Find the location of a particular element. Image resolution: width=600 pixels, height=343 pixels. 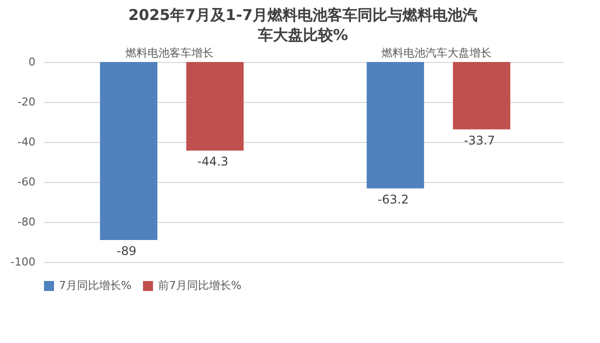

data-label: -33.7 is located at coordinates (479, 140).